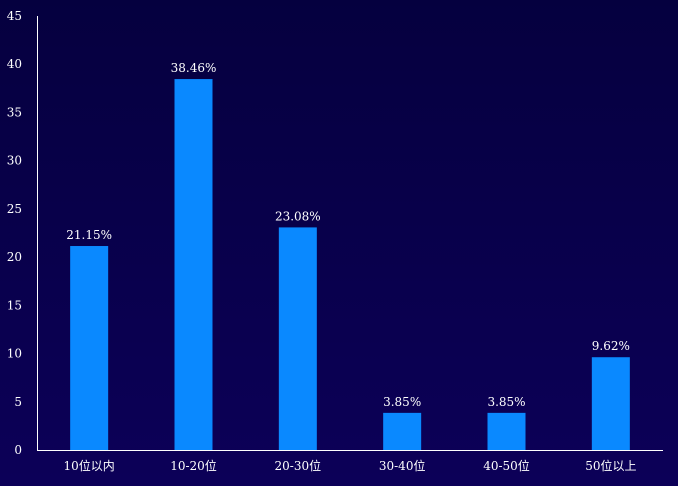  I want to click on y-tick-label: 10, so click(14, 354).